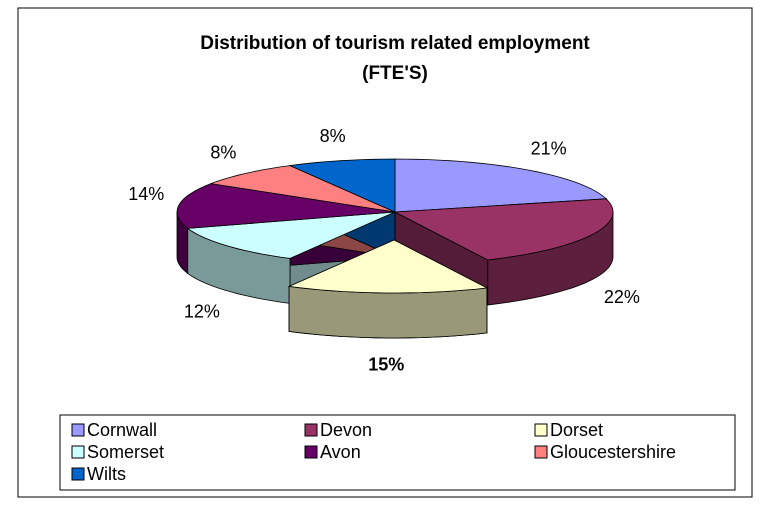  What do you see at coordinates (202, 312) in the screenshot?
I see `data-label: 12%` at bounding box center [202, 312].